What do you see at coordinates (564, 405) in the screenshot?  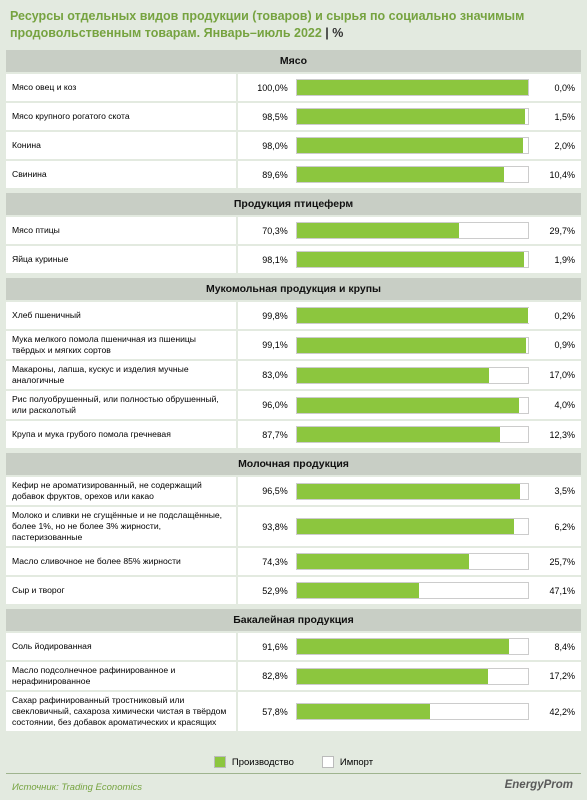 I see `value-label: 4,0%` at bounding box center [564, 405].